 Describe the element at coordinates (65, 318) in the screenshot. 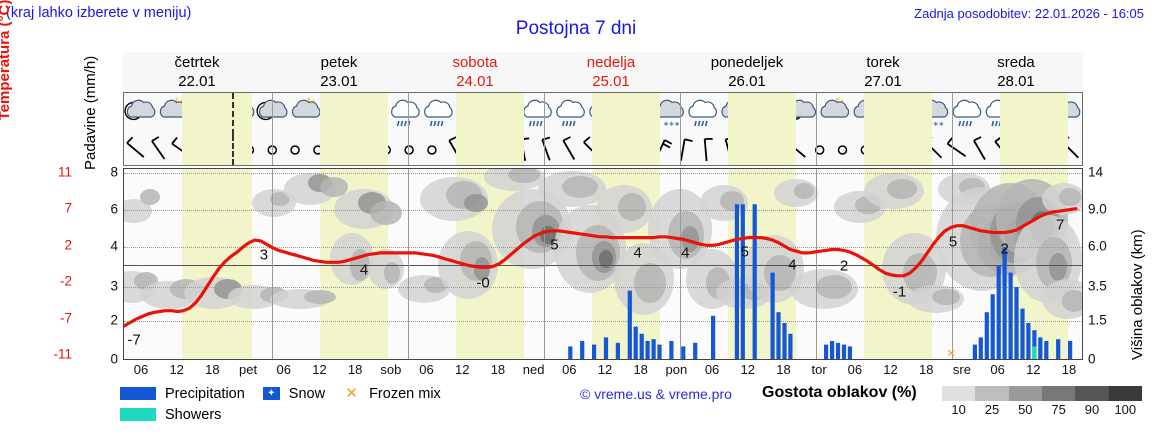

I see `temp-tick-4: -7` at that location.